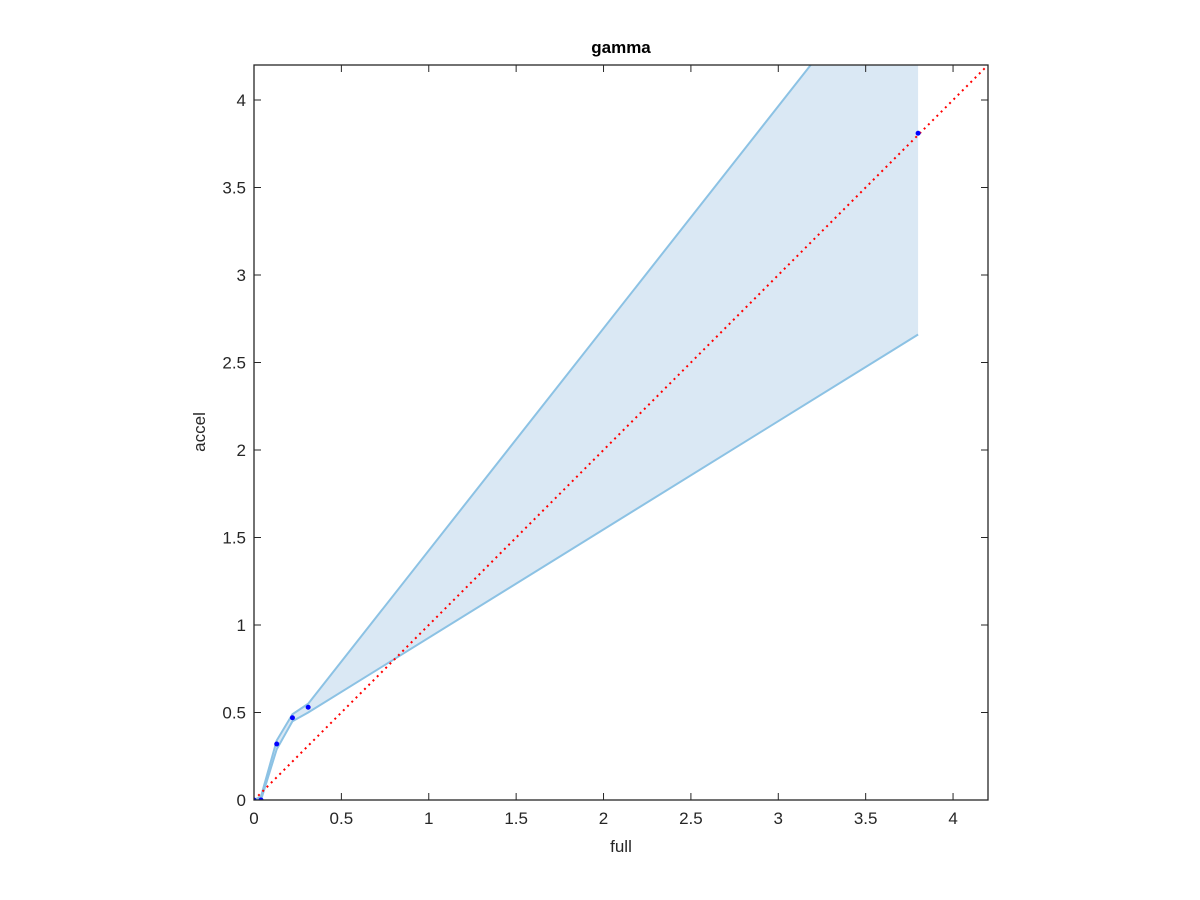 This screenshot has width=1200, height=900. I want to click on y-tick-label: 3.5, so click(234, 188).